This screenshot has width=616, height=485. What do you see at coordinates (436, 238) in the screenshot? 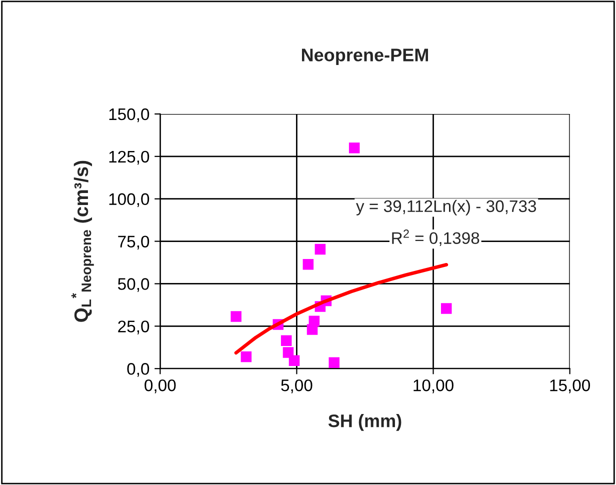
I see `annotation: R$^{2}$ = 0,1398` at bounding box center [436, 238].